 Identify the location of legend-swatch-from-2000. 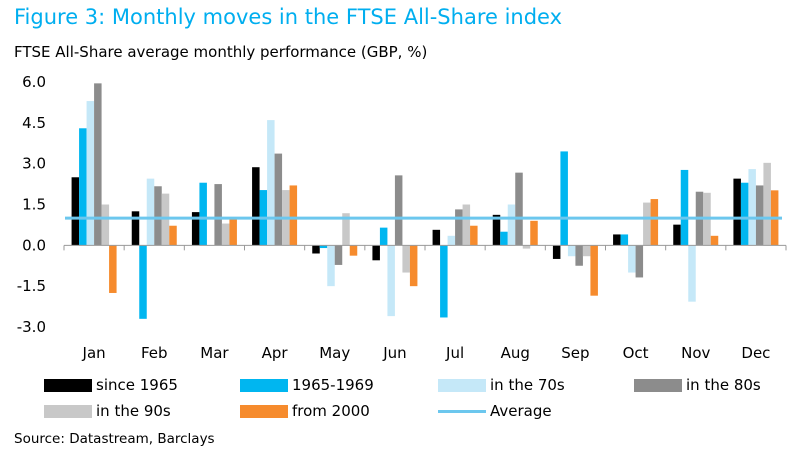
(264, 411).